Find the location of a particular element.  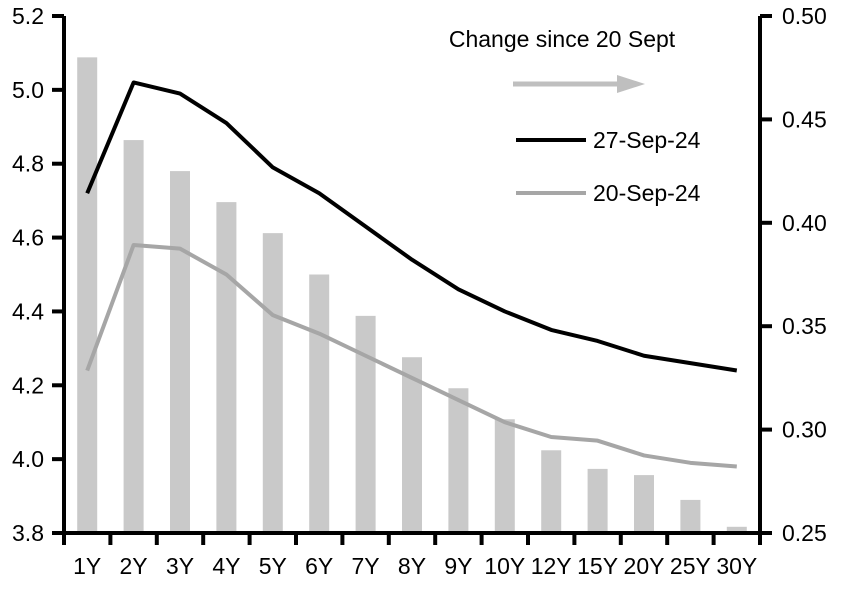

left-axis-label: 5.2 is located at coordinates (28, 16).